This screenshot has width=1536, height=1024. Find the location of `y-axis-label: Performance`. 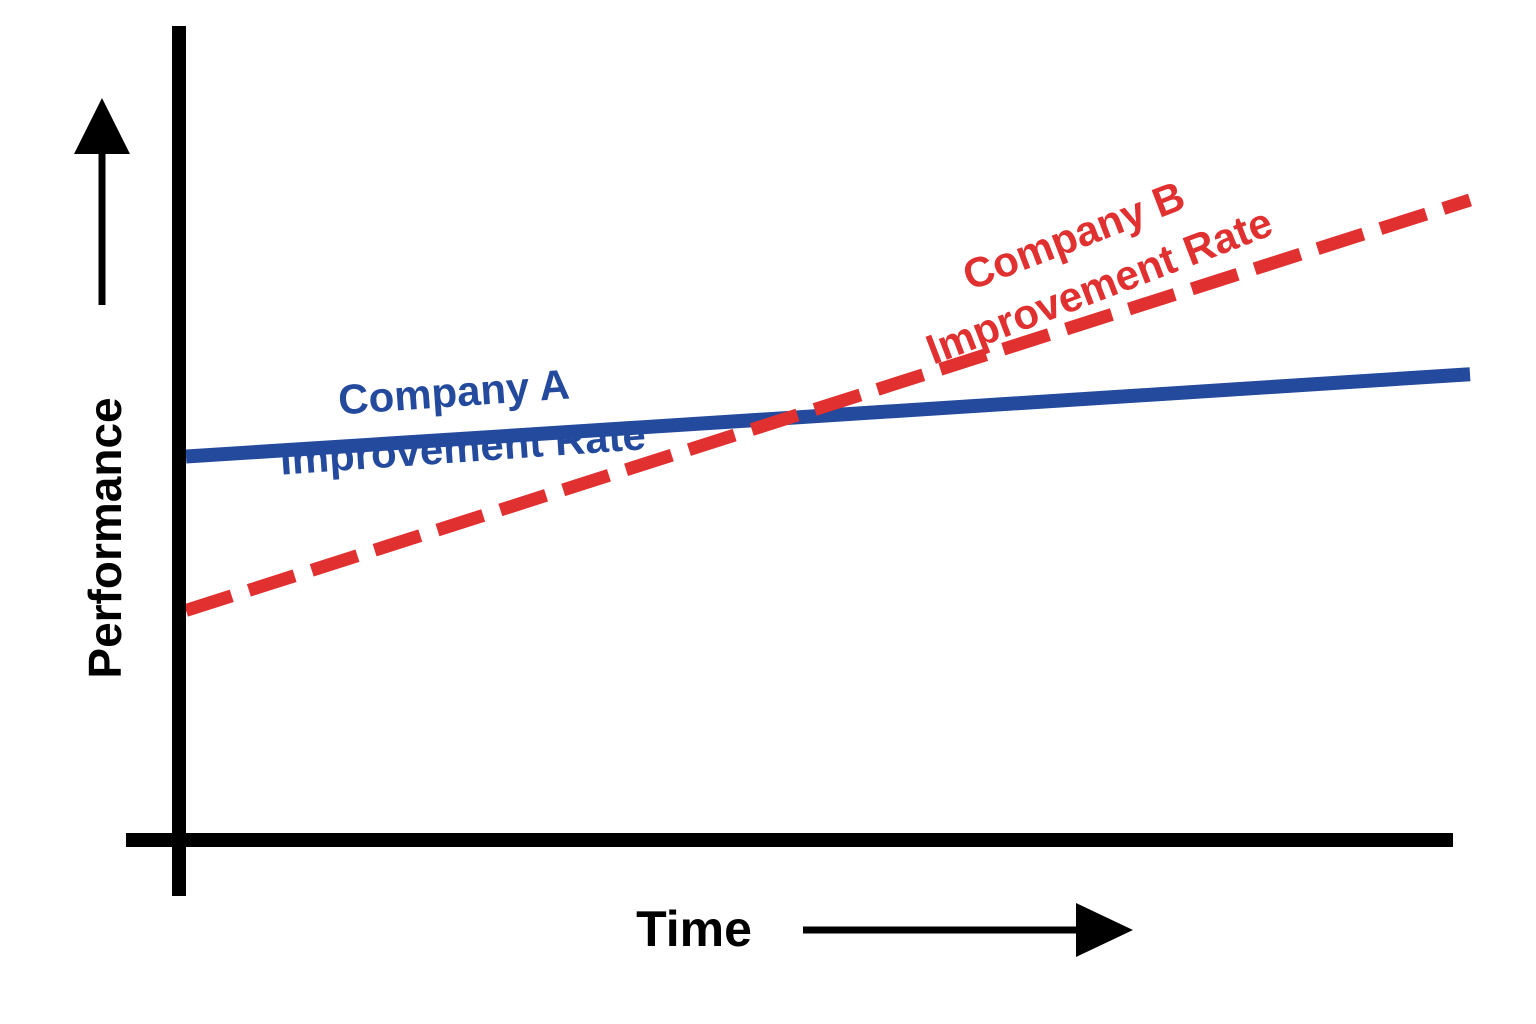

y-axis-label: Performance is located at coordinates (105, 537).